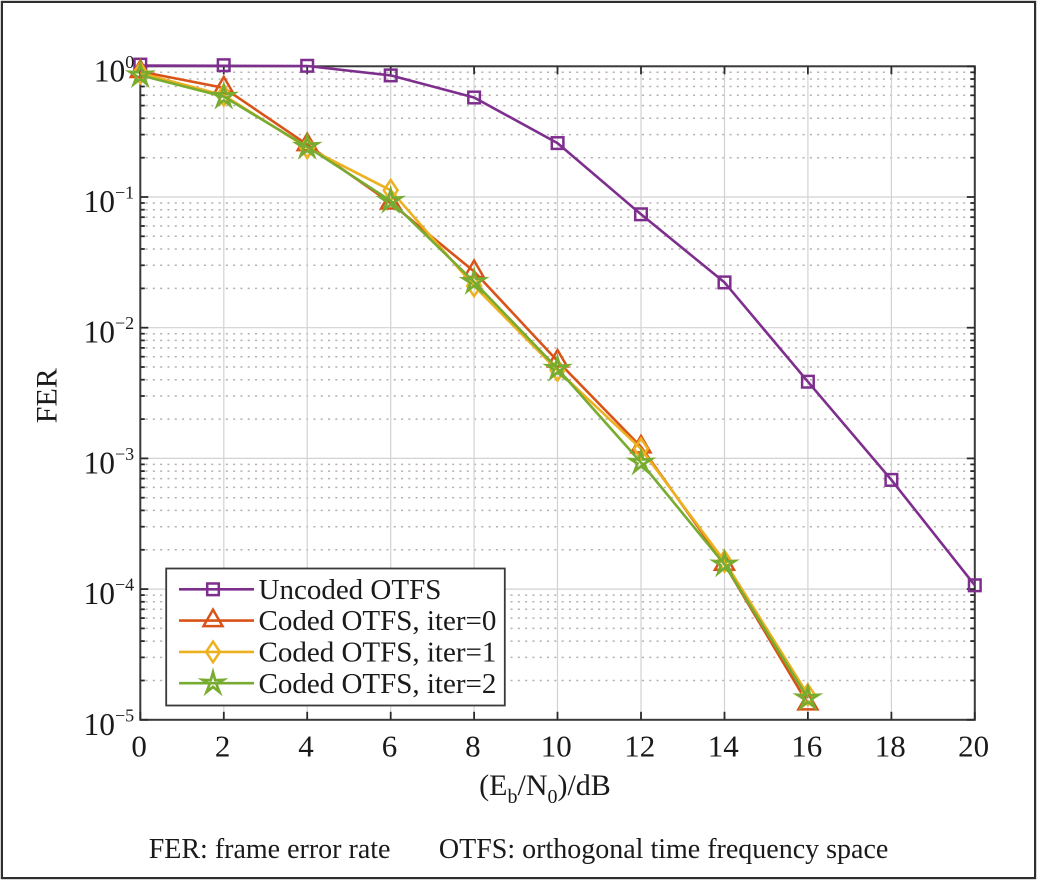 This screenshot has width=1037, height=881. Describe the element at coordinates (639, 746) in the screenshot. I see `svg-text: 12` at that location.